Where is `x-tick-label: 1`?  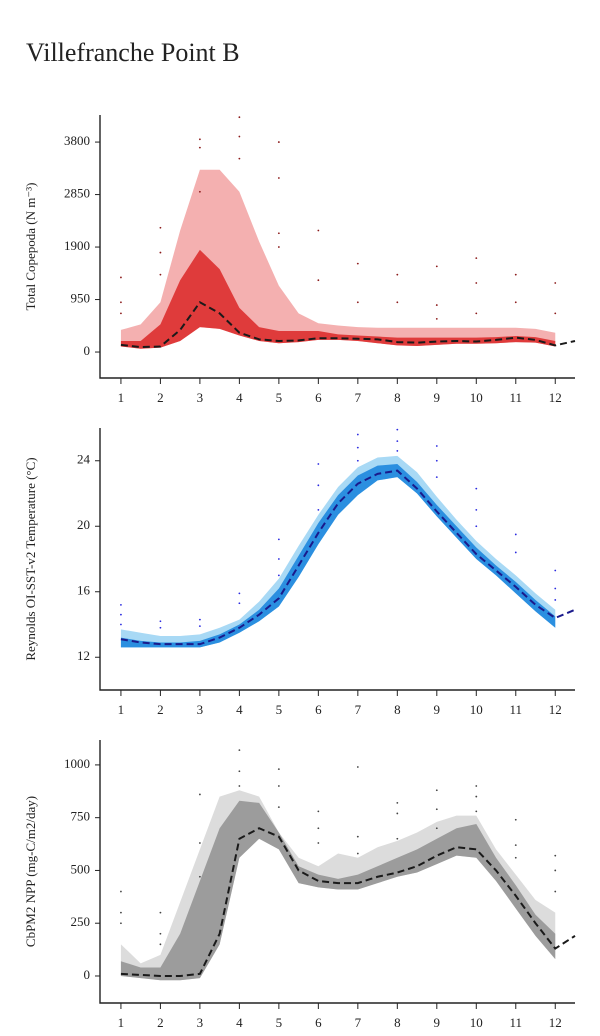
x-tick-label: 1 is located at coordinates (121, 1022).